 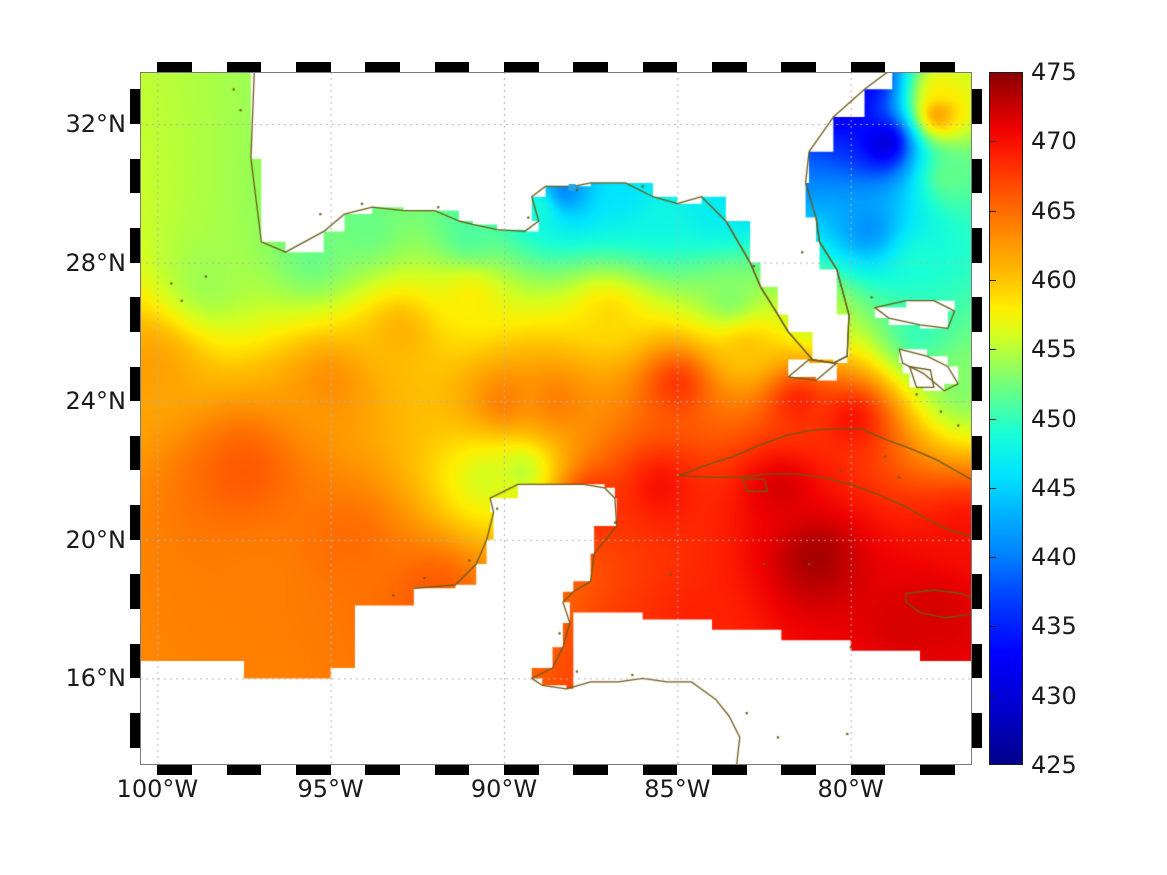 I want to click on latitude-tick-label: 32°N, so click(x=96, y=123).